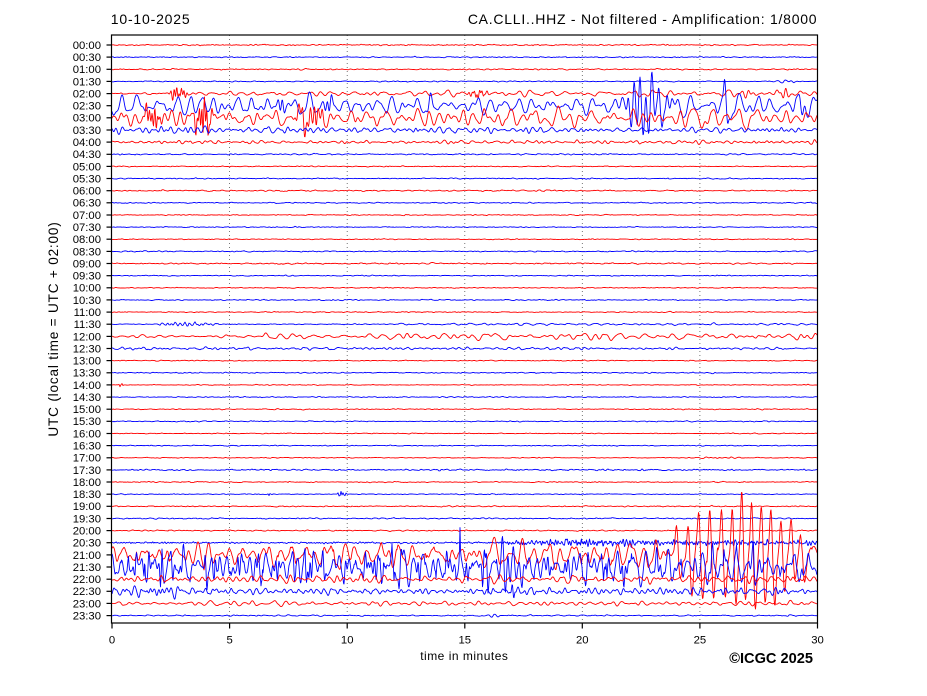 The width and height of the screenshot is (927, 696). Describe the element at coordinates (87, 46) in the screenshot. I see `svg-text: 00:00` at that location.